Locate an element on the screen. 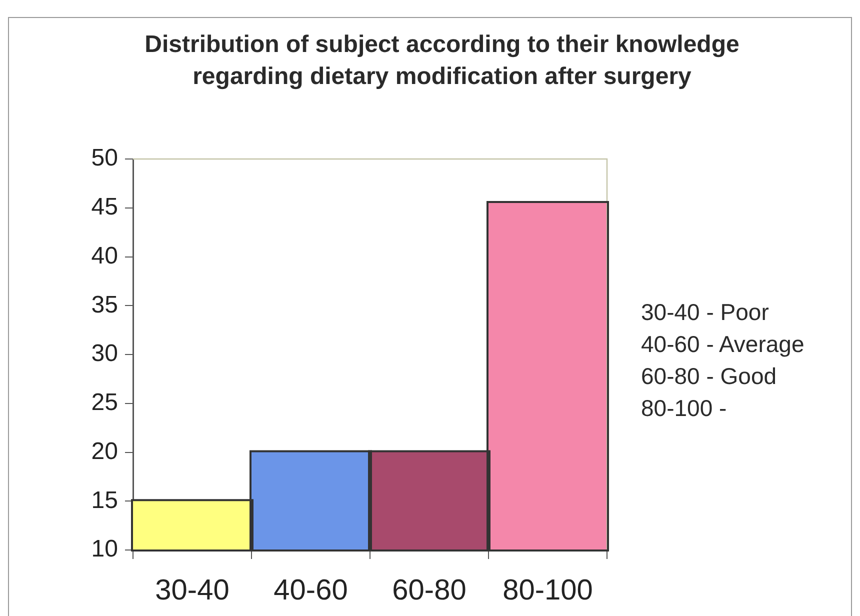  y-tick-label: 40 is located at coordinates (104, 256).